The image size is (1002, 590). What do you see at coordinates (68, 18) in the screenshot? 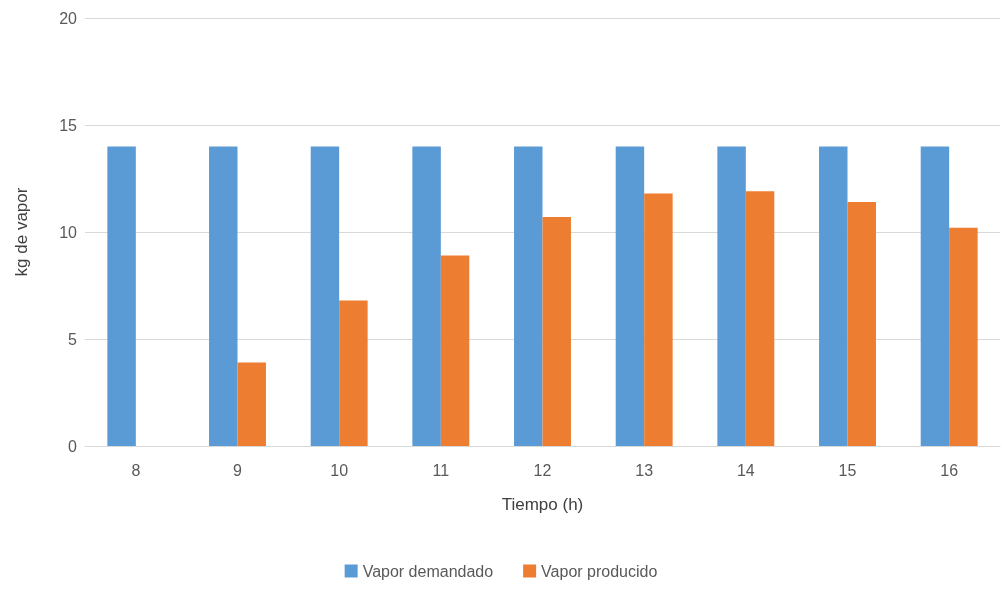
I see `y-tick-label: 20` at bounding box center [68, 18].